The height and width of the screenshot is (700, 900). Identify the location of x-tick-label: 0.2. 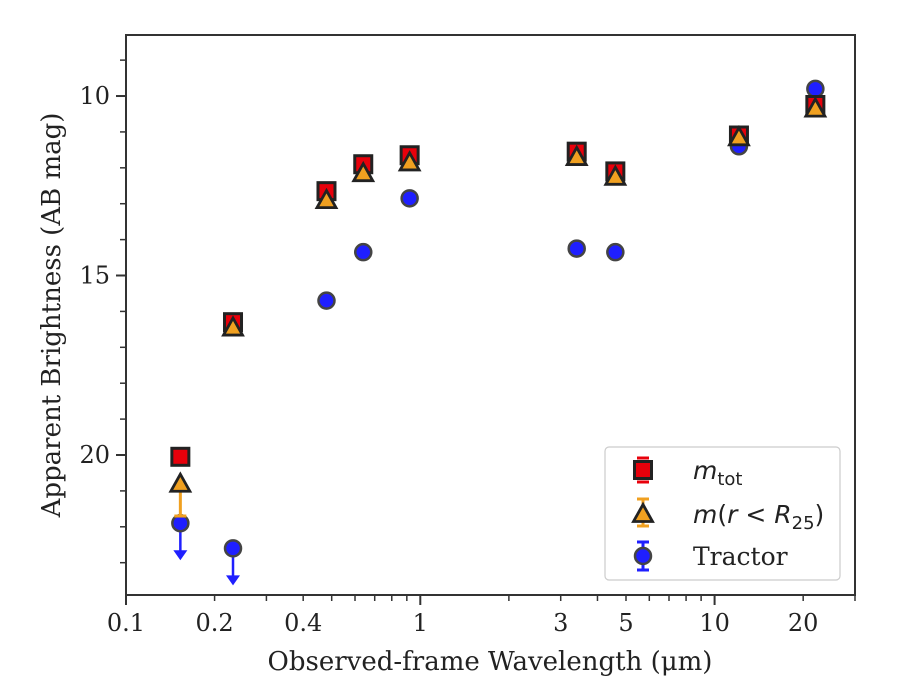
(215, 623).